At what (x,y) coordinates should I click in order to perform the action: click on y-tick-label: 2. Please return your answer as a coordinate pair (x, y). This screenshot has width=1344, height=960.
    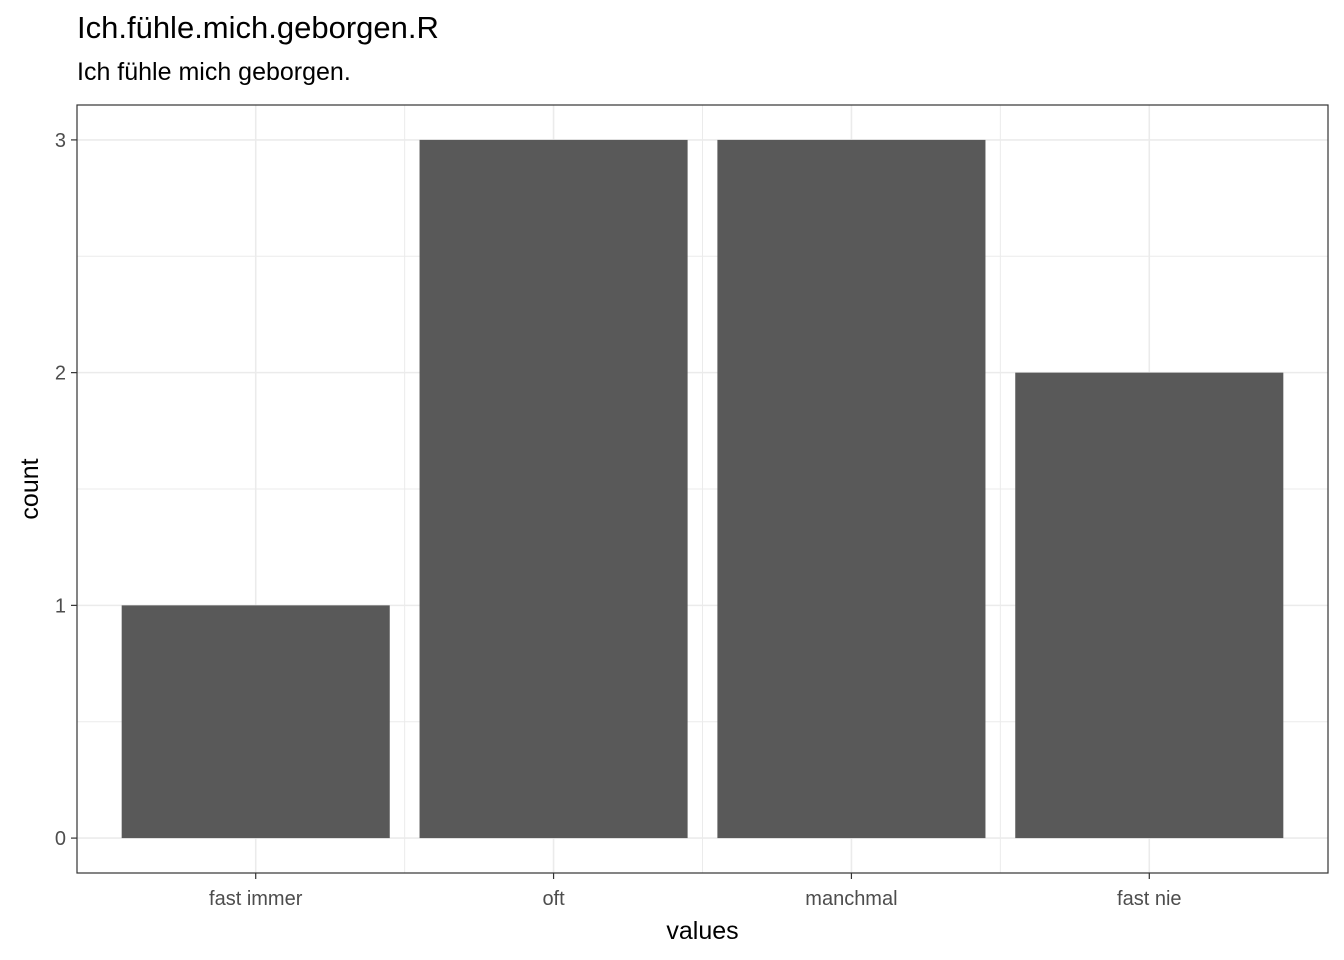
    Looking at the image, I should click on (60, 374).